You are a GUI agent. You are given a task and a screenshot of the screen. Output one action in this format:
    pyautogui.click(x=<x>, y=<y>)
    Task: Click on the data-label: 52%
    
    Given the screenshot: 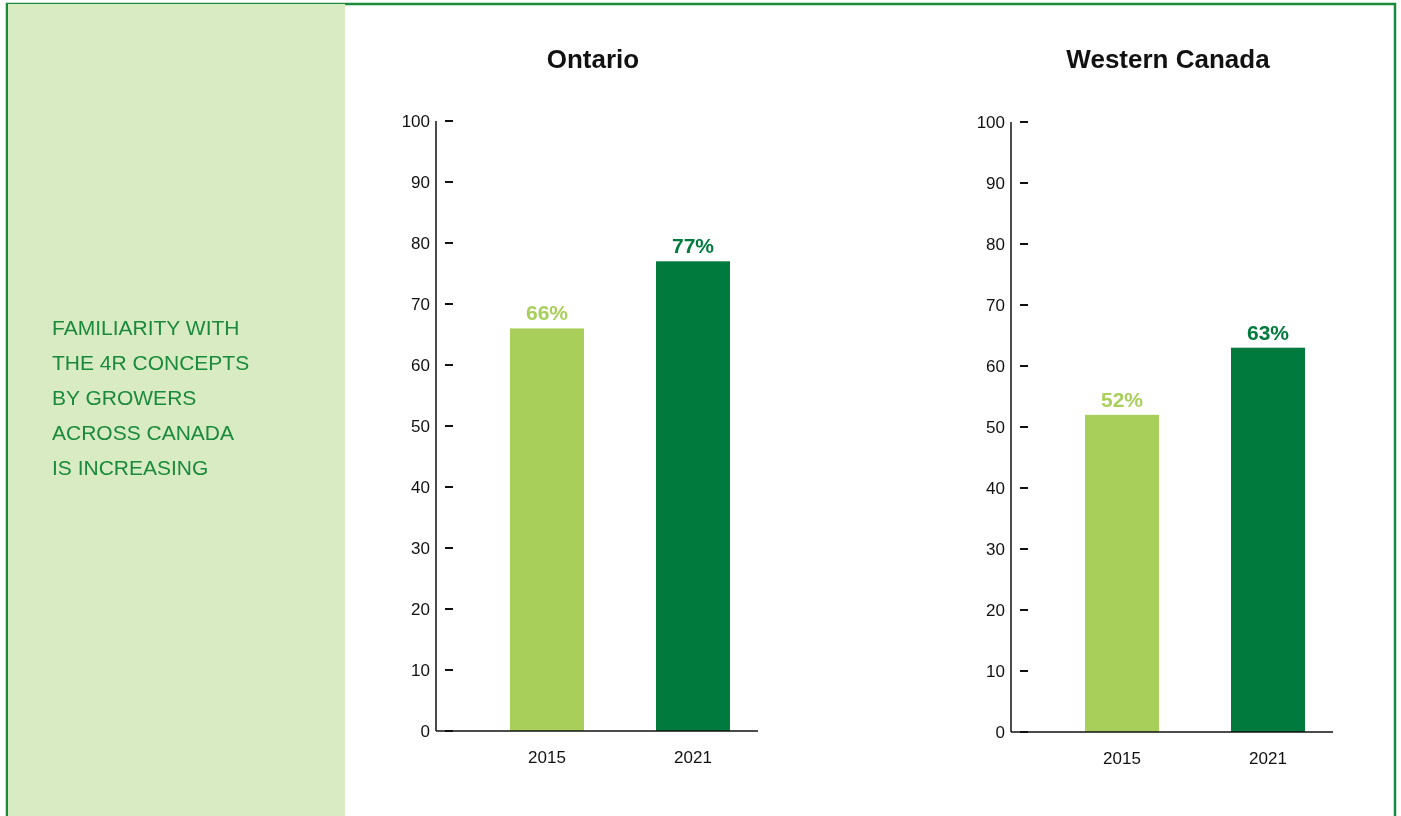 What is the action you would take?
    pyautogui.click(x=1122, y=399)
    